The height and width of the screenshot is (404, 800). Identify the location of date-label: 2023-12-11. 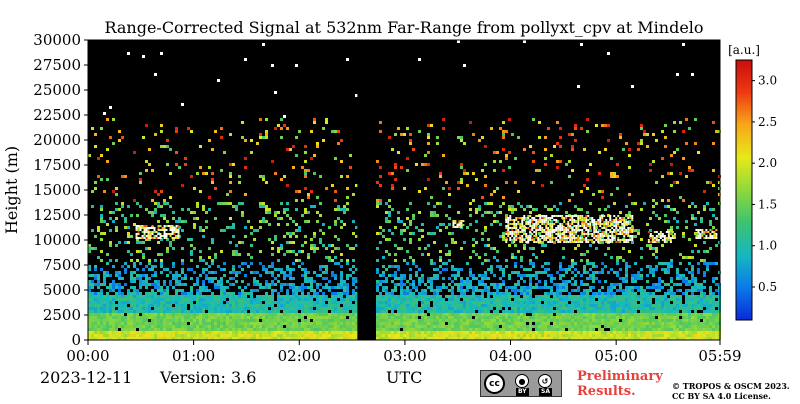
(86, 377).